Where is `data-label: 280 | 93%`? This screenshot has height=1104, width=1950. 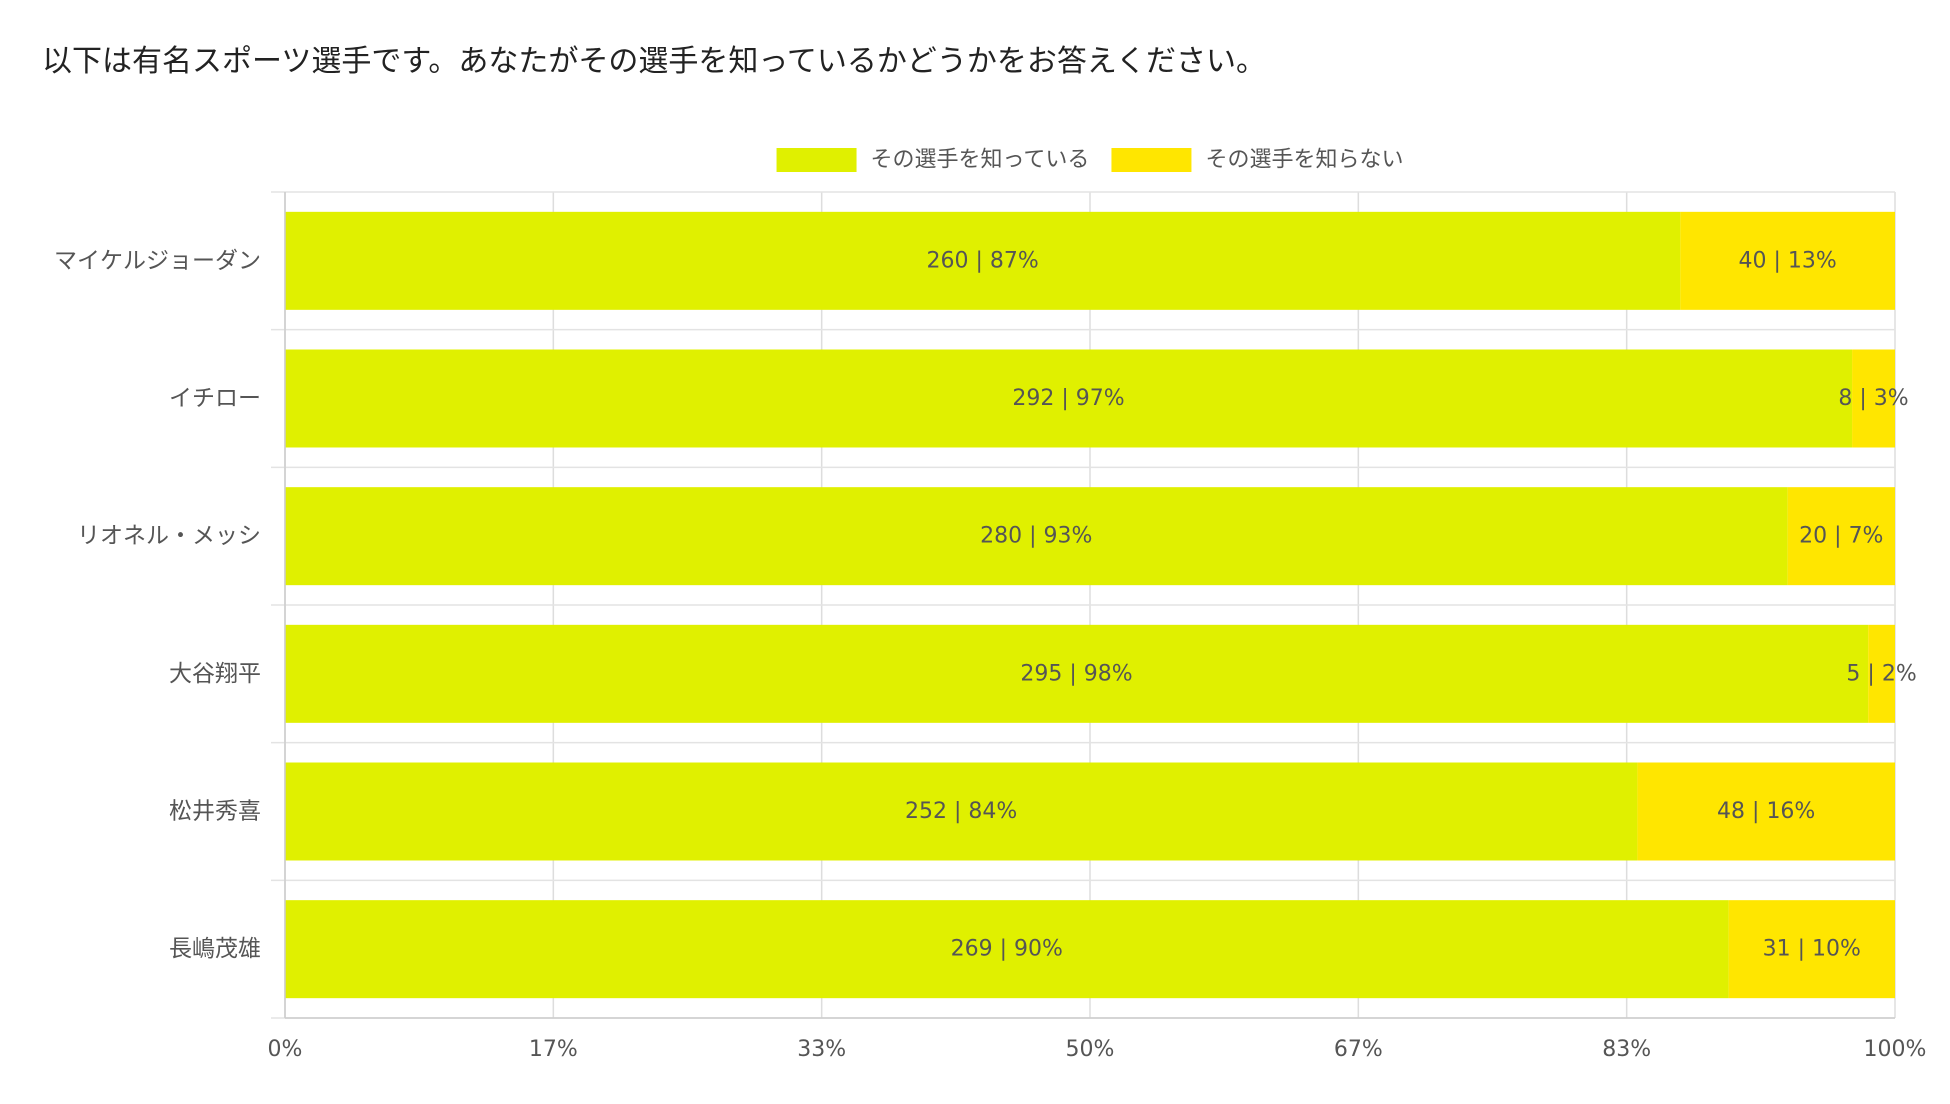
data-label: 280 | 93% is located at coordinates (1036, 536).